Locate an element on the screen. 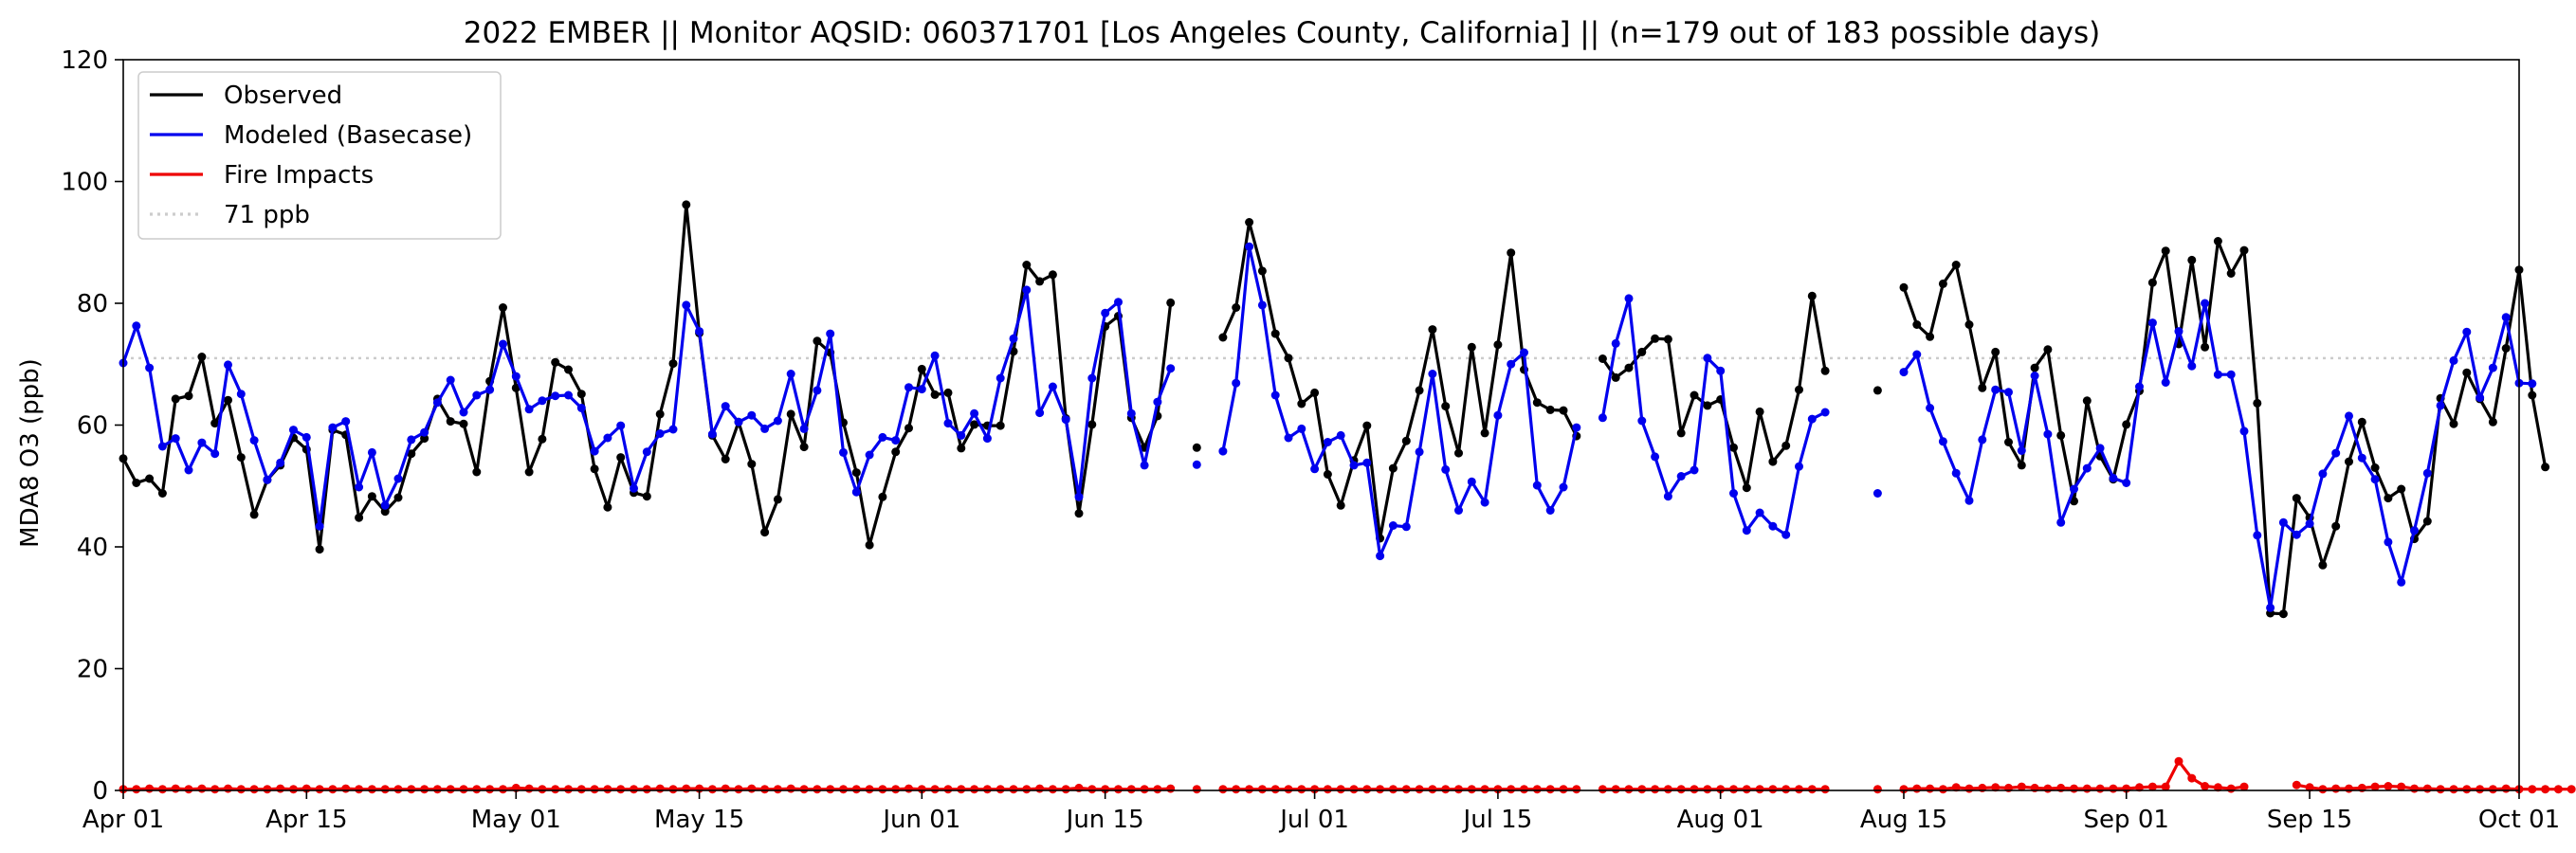 The width and height of the screenshot is (2576, 853). legend-label-observed: Observed is located at coordinates (283, 96).